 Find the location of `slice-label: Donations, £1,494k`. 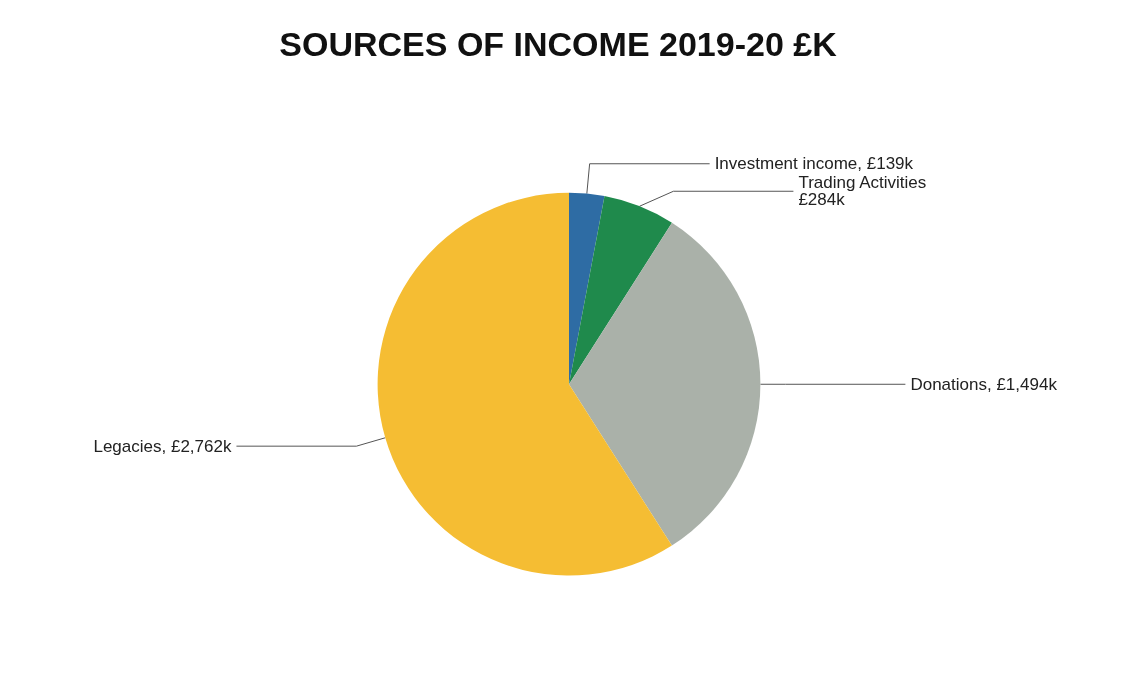

slice-label: Donations, £1,494k is located at coordinates (984, 384).